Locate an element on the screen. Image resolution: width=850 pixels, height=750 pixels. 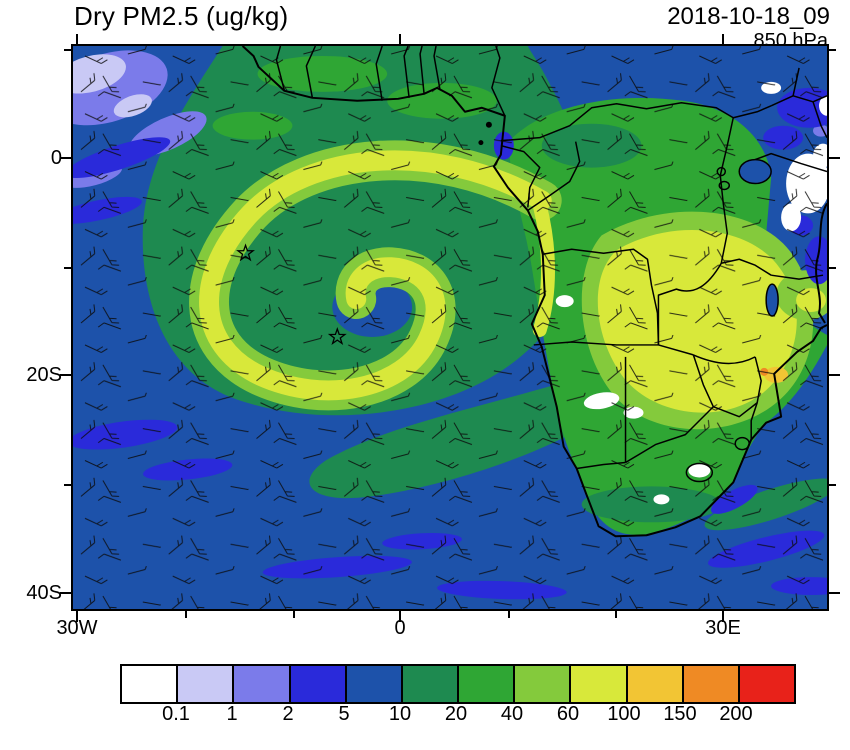
lake-malawi is located at coordinates (772, 300).